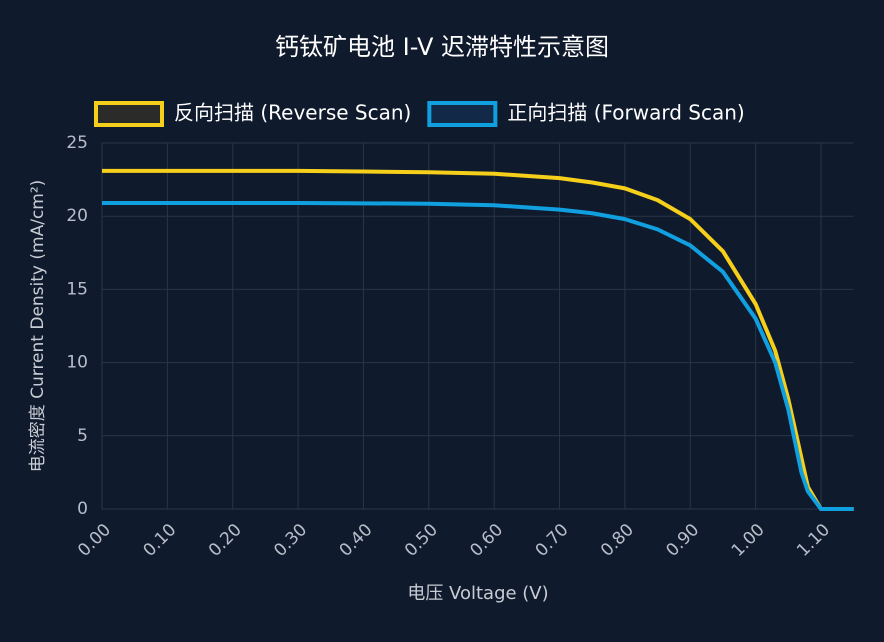 This screenshot has width=884, height=642. I want to click on legend-label: 反向扫描 (Reverse Scan), so click(292, 113).